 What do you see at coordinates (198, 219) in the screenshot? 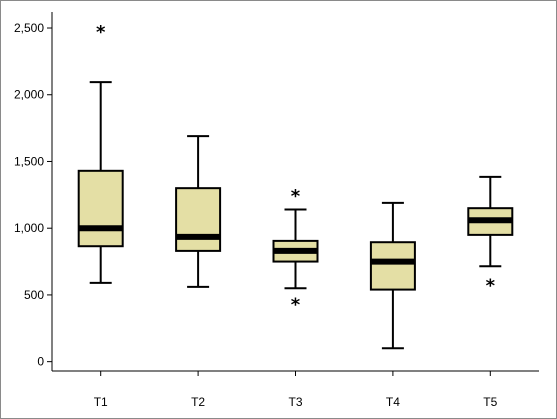
I see `t2-box` at bounding box center [198, 219].